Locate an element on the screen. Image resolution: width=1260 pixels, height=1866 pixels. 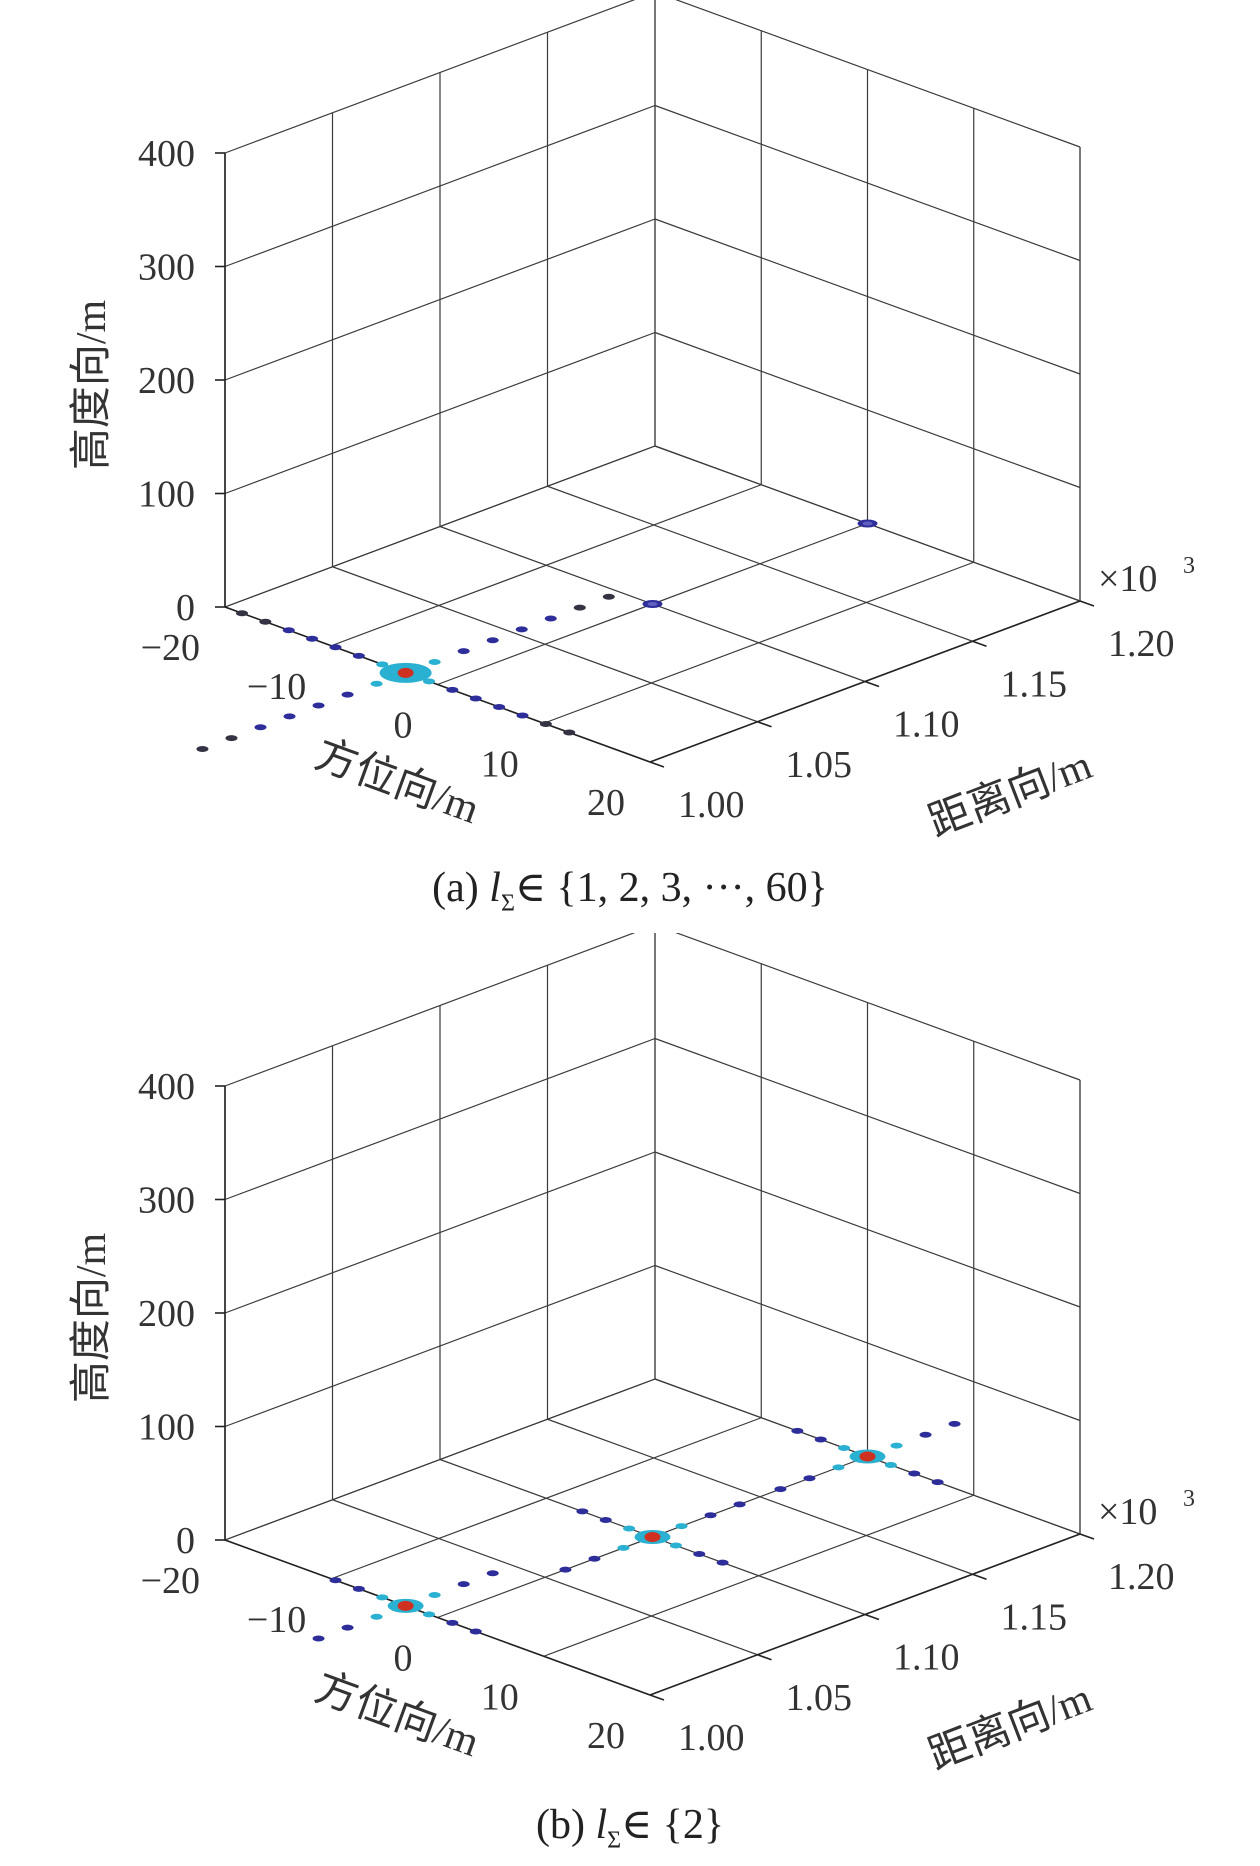
floor-gridline-x is located at coordinates (758, 1575).